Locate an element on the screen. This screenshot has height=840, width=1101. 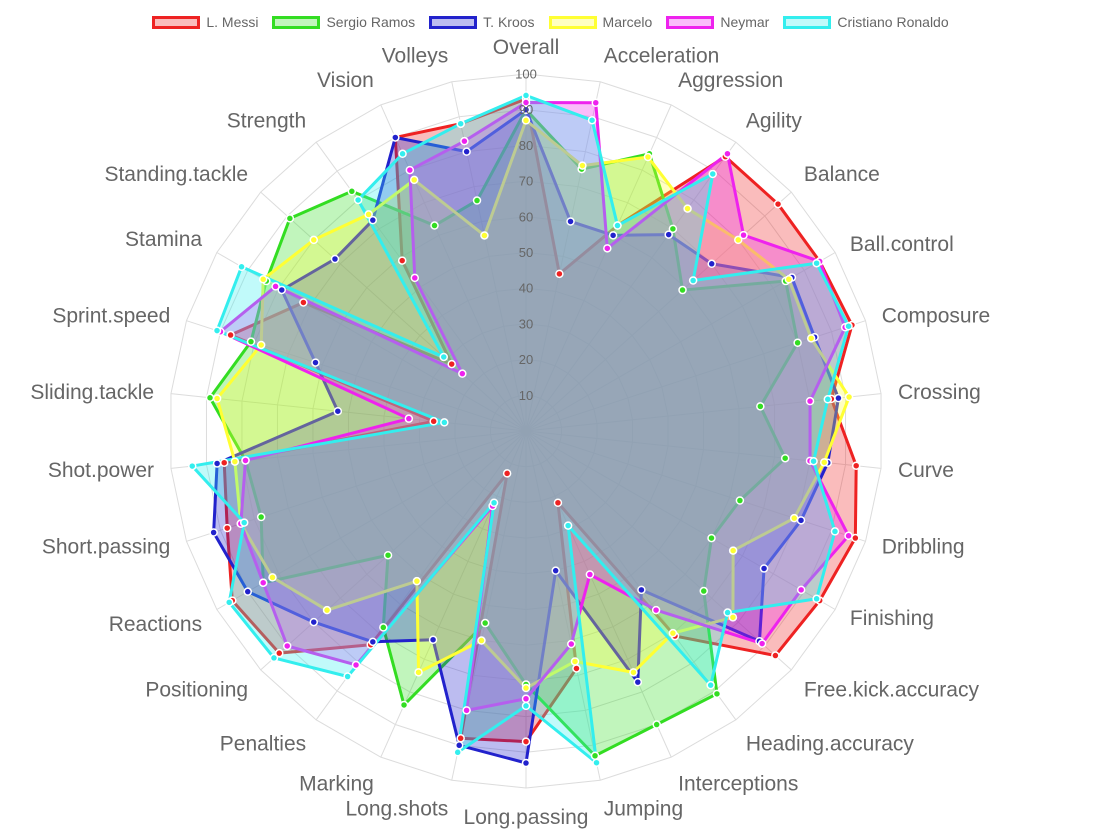
axis-label: Finishing is located at coordinates (892, 618).